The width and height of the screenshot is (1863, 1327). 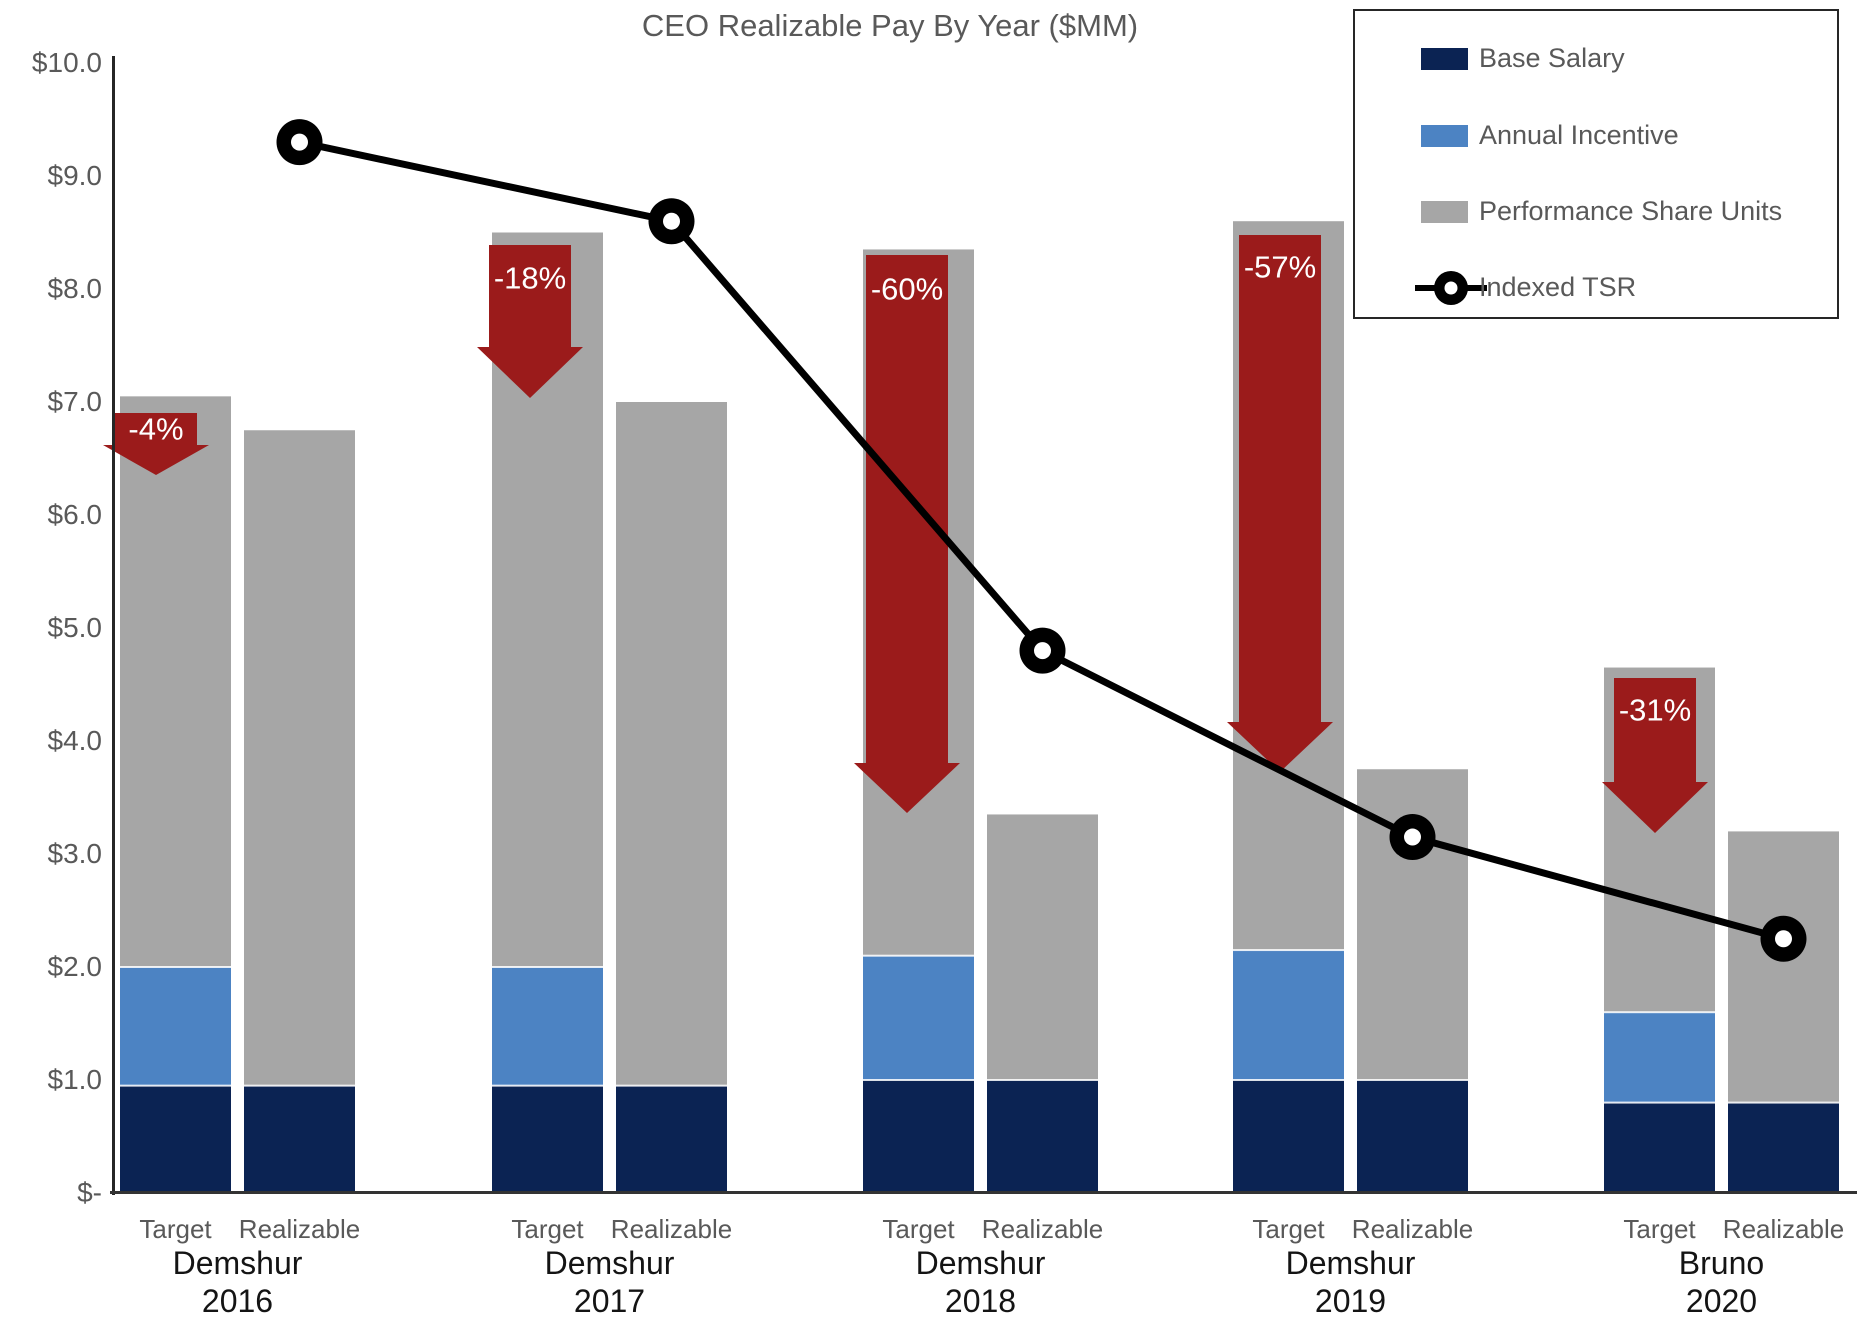 What do you see at coordinates (890, 25) in the screenshot?
I see `chart-title: CEO Realizable Pay By Year ($MM)` at bounding box center [890, 25].